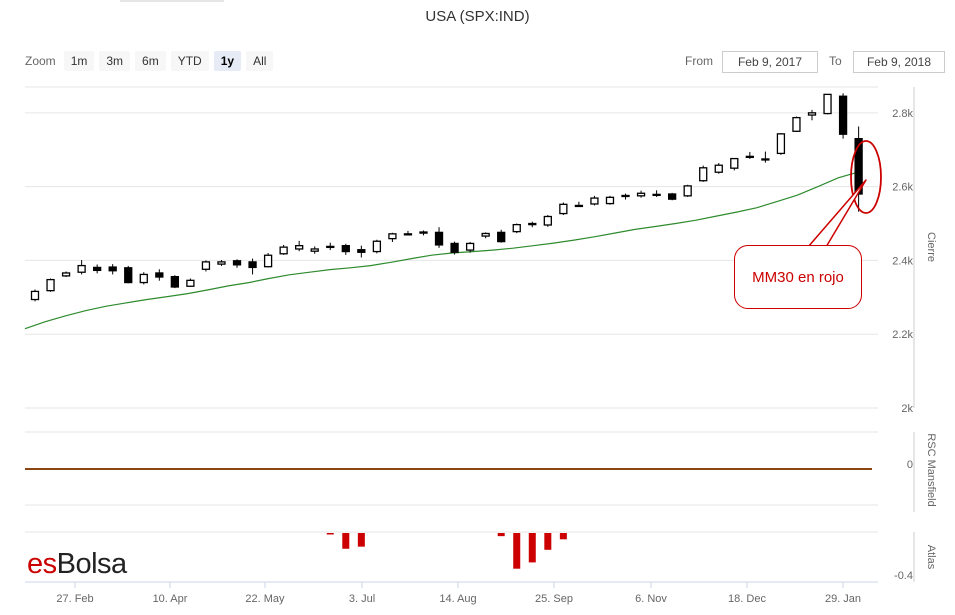  What do you see at coordinates (866, 177) in the screenshot?
I see `annotation-ellipse` at bounding box center [866, 177].